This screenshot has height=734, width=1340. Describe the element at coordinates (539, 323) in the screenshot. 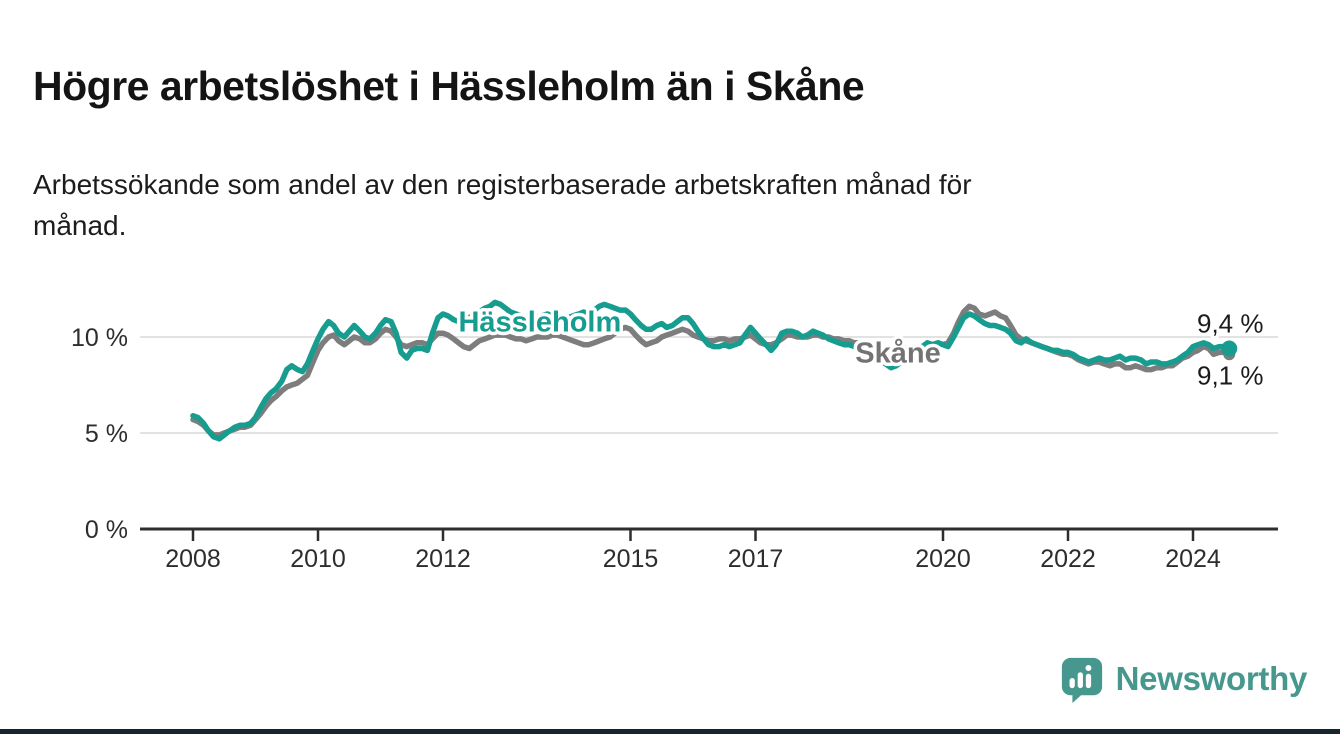

I see `series-label-hassleholm: Hässleholm` at that location.